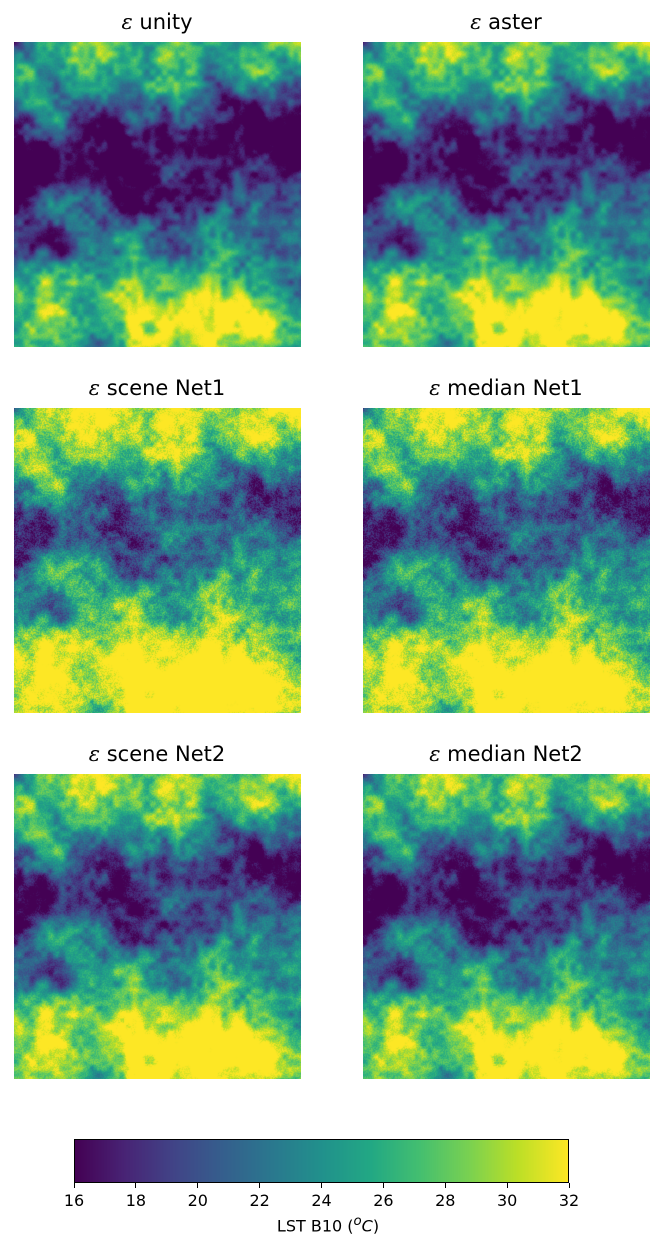 This screenshot has height=1237, width=656. I want to click on colorbar-tick-label: 22, so click(259, 1200).